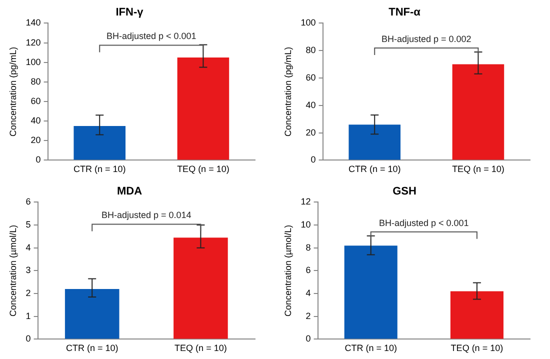 This screenshot has width=550, height=359. What do you see at coordinates (28, 270) in the screenshot?
I see `y-tick-label: 3` at bounding box center [28, 270].